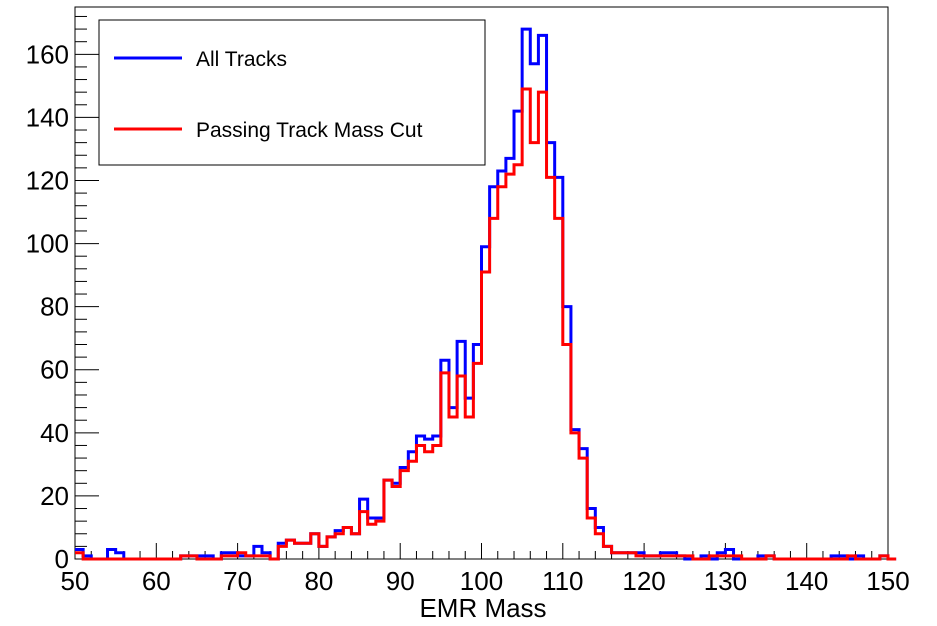 This screenshot has height=626, width=937. What do you see at coordinates (54, 433) in the screenshot?
I see `y-tick-label: 40` at bounding box center [54, 433].